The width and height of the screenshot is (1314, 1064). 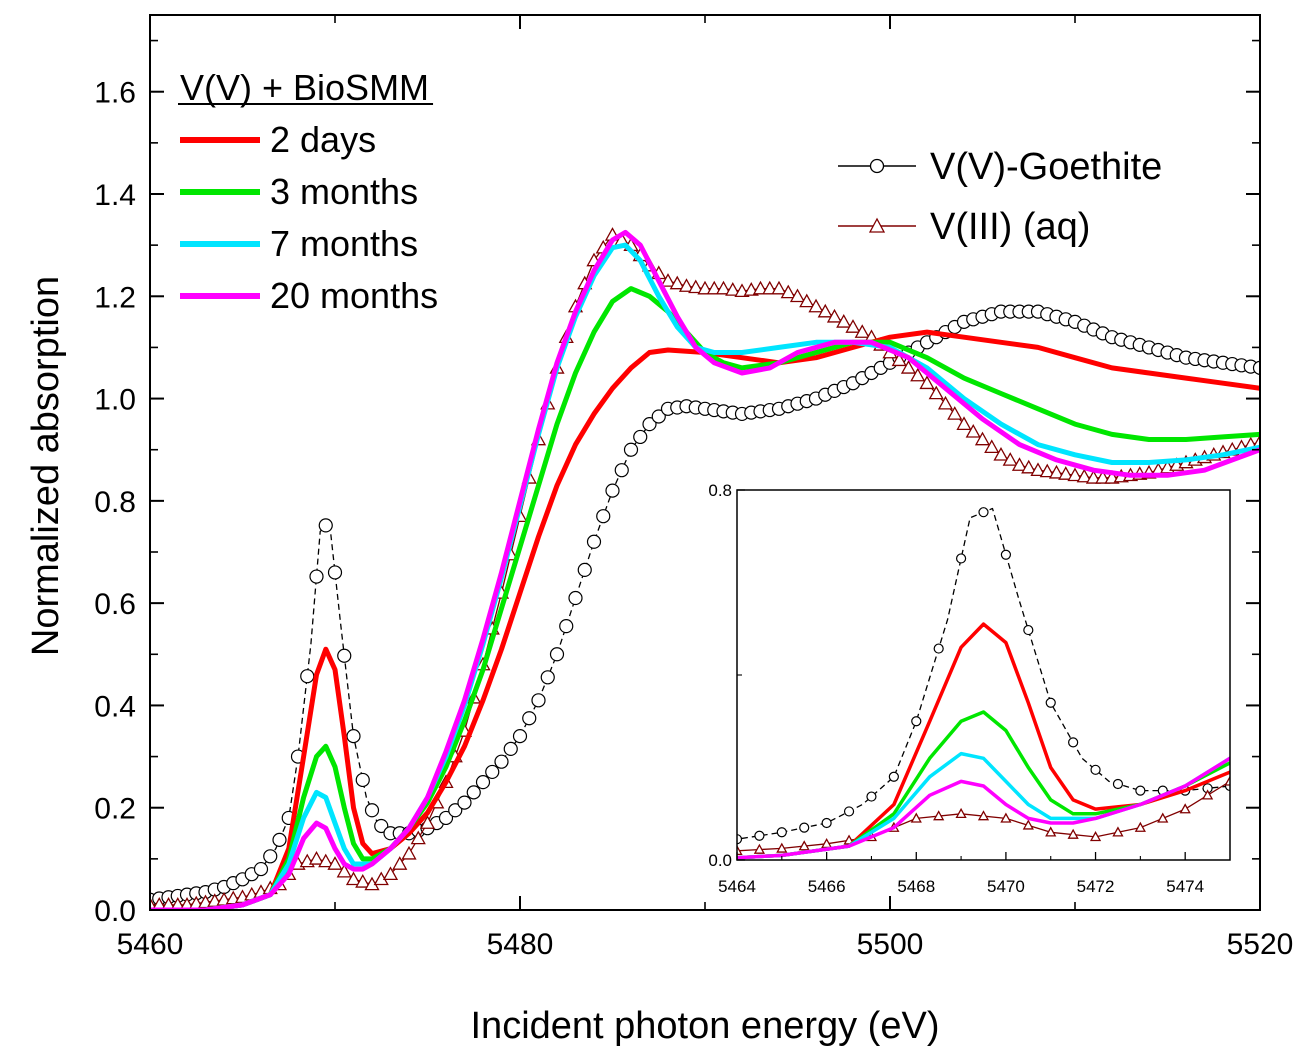 What do you see at coordinates (520, 944) in the screenshot?
I see `x-tick-label: 5480` at bounding box center [520, 944].